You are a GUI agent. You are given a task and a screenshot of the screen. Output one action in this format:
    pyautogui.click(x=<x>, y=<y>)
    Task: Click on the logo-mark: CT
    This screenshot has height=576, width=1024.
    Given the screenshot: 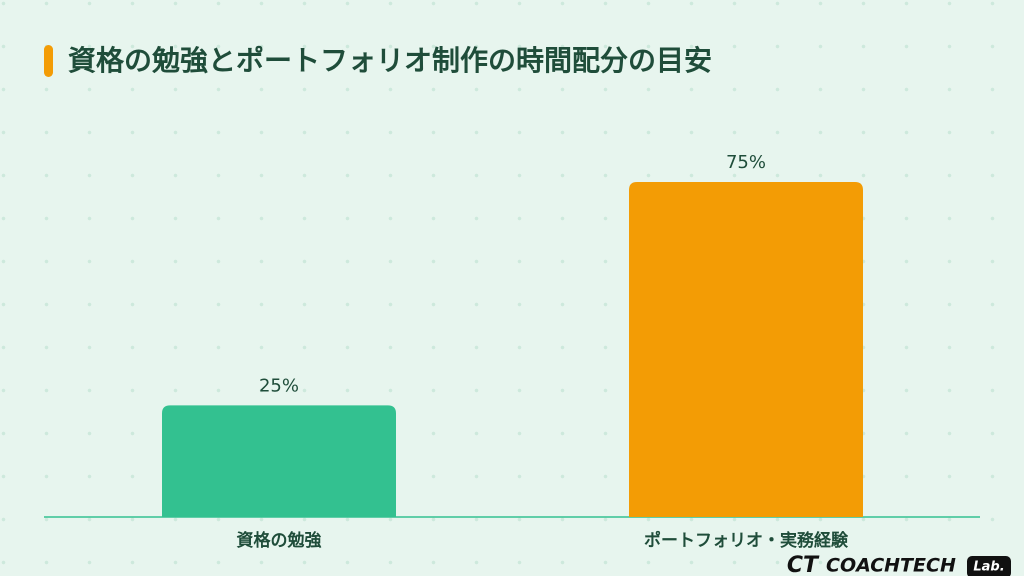 What is the action you would take?
    pyautogui.click(x=803, y=564)
    